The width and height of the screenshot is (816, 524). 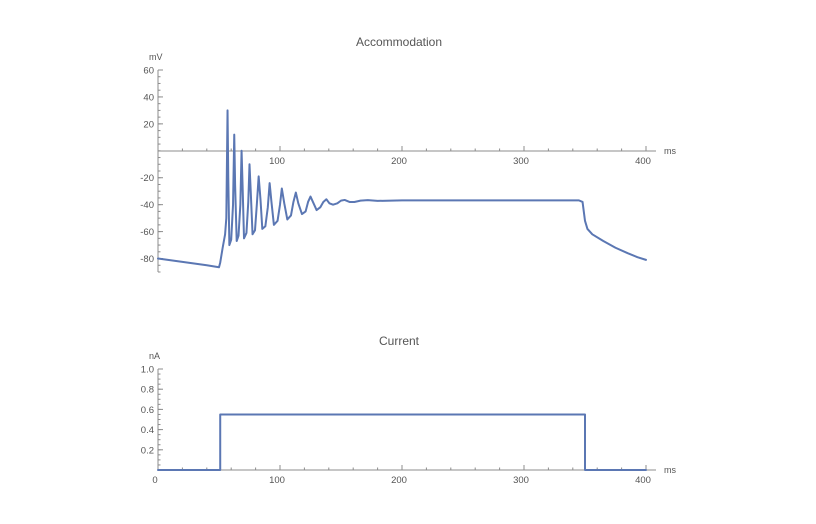 I want to click on y-tick-label: 0.2, so click(x=147, y=450).